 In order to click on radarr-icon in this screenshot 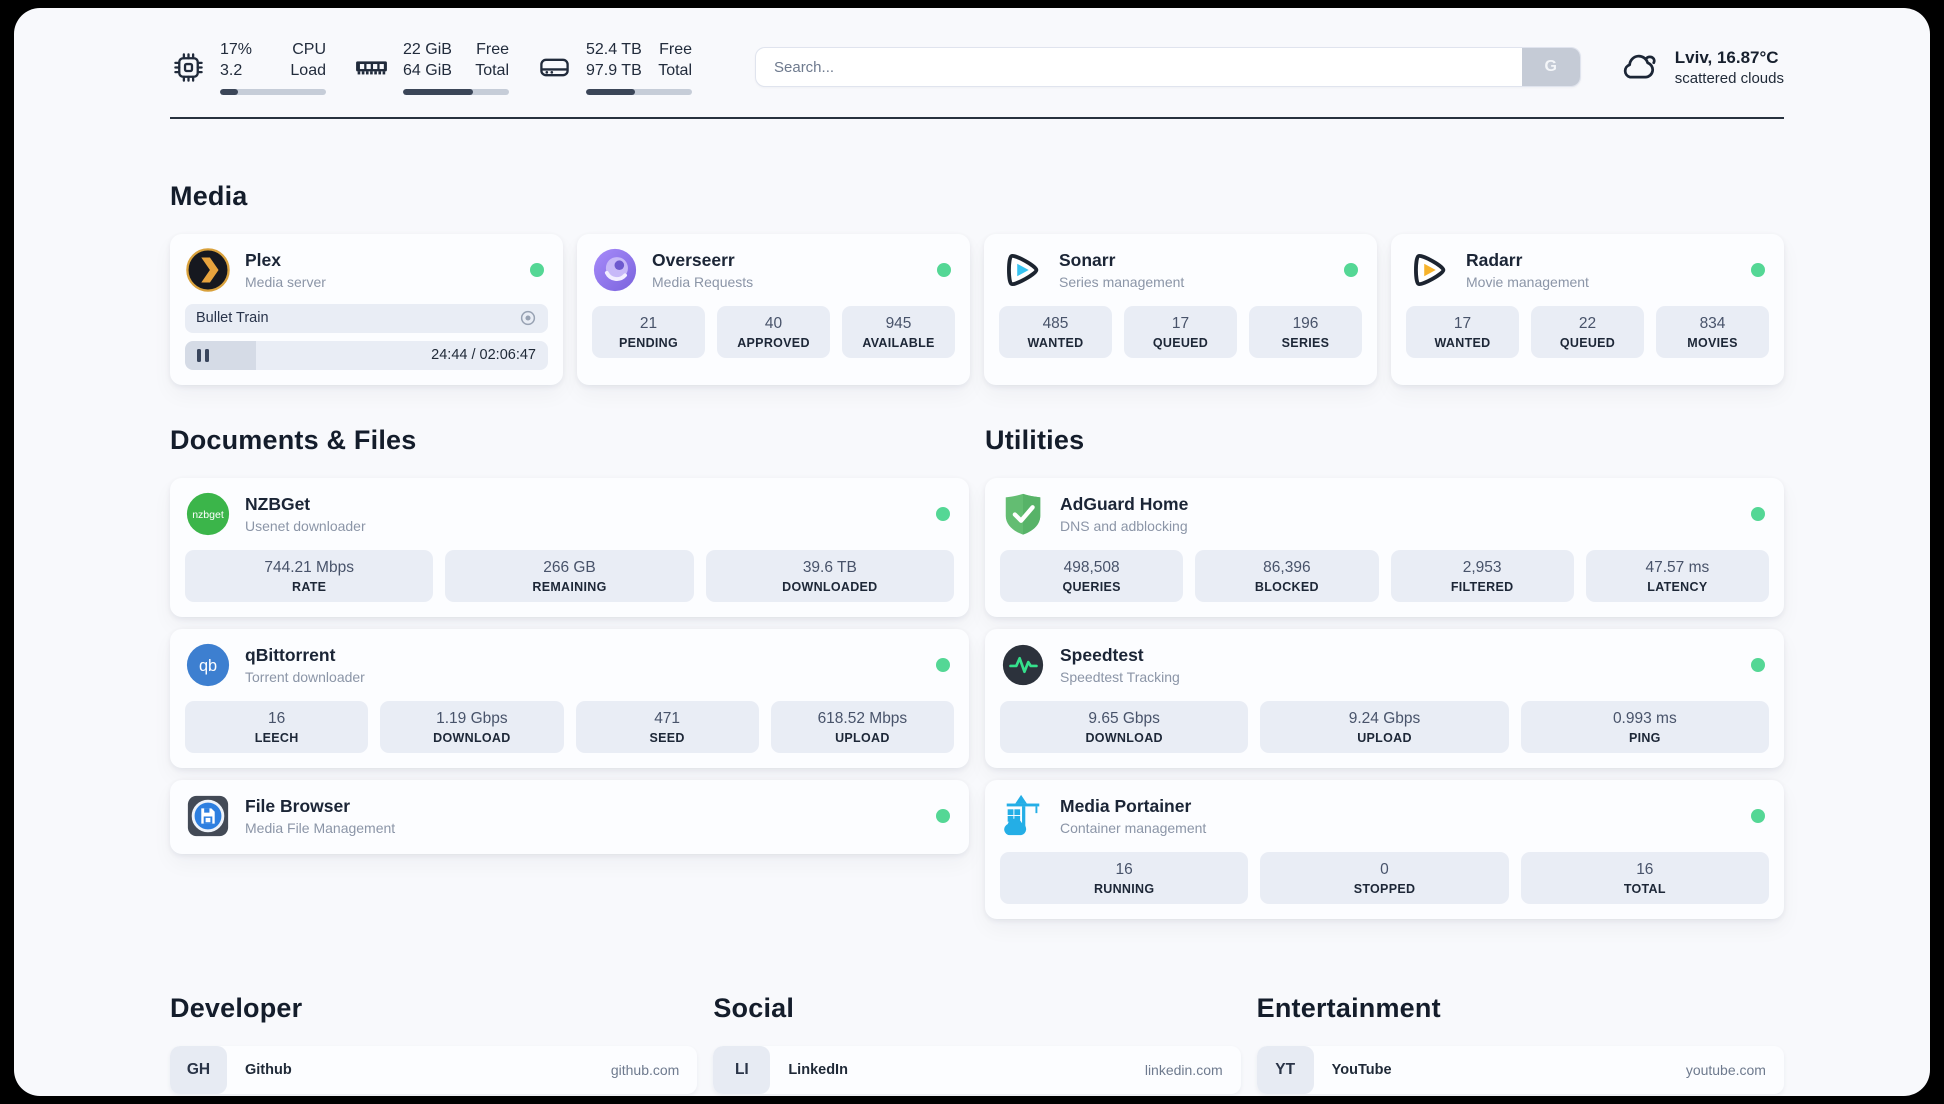, I will do `click(1429, 270)`.